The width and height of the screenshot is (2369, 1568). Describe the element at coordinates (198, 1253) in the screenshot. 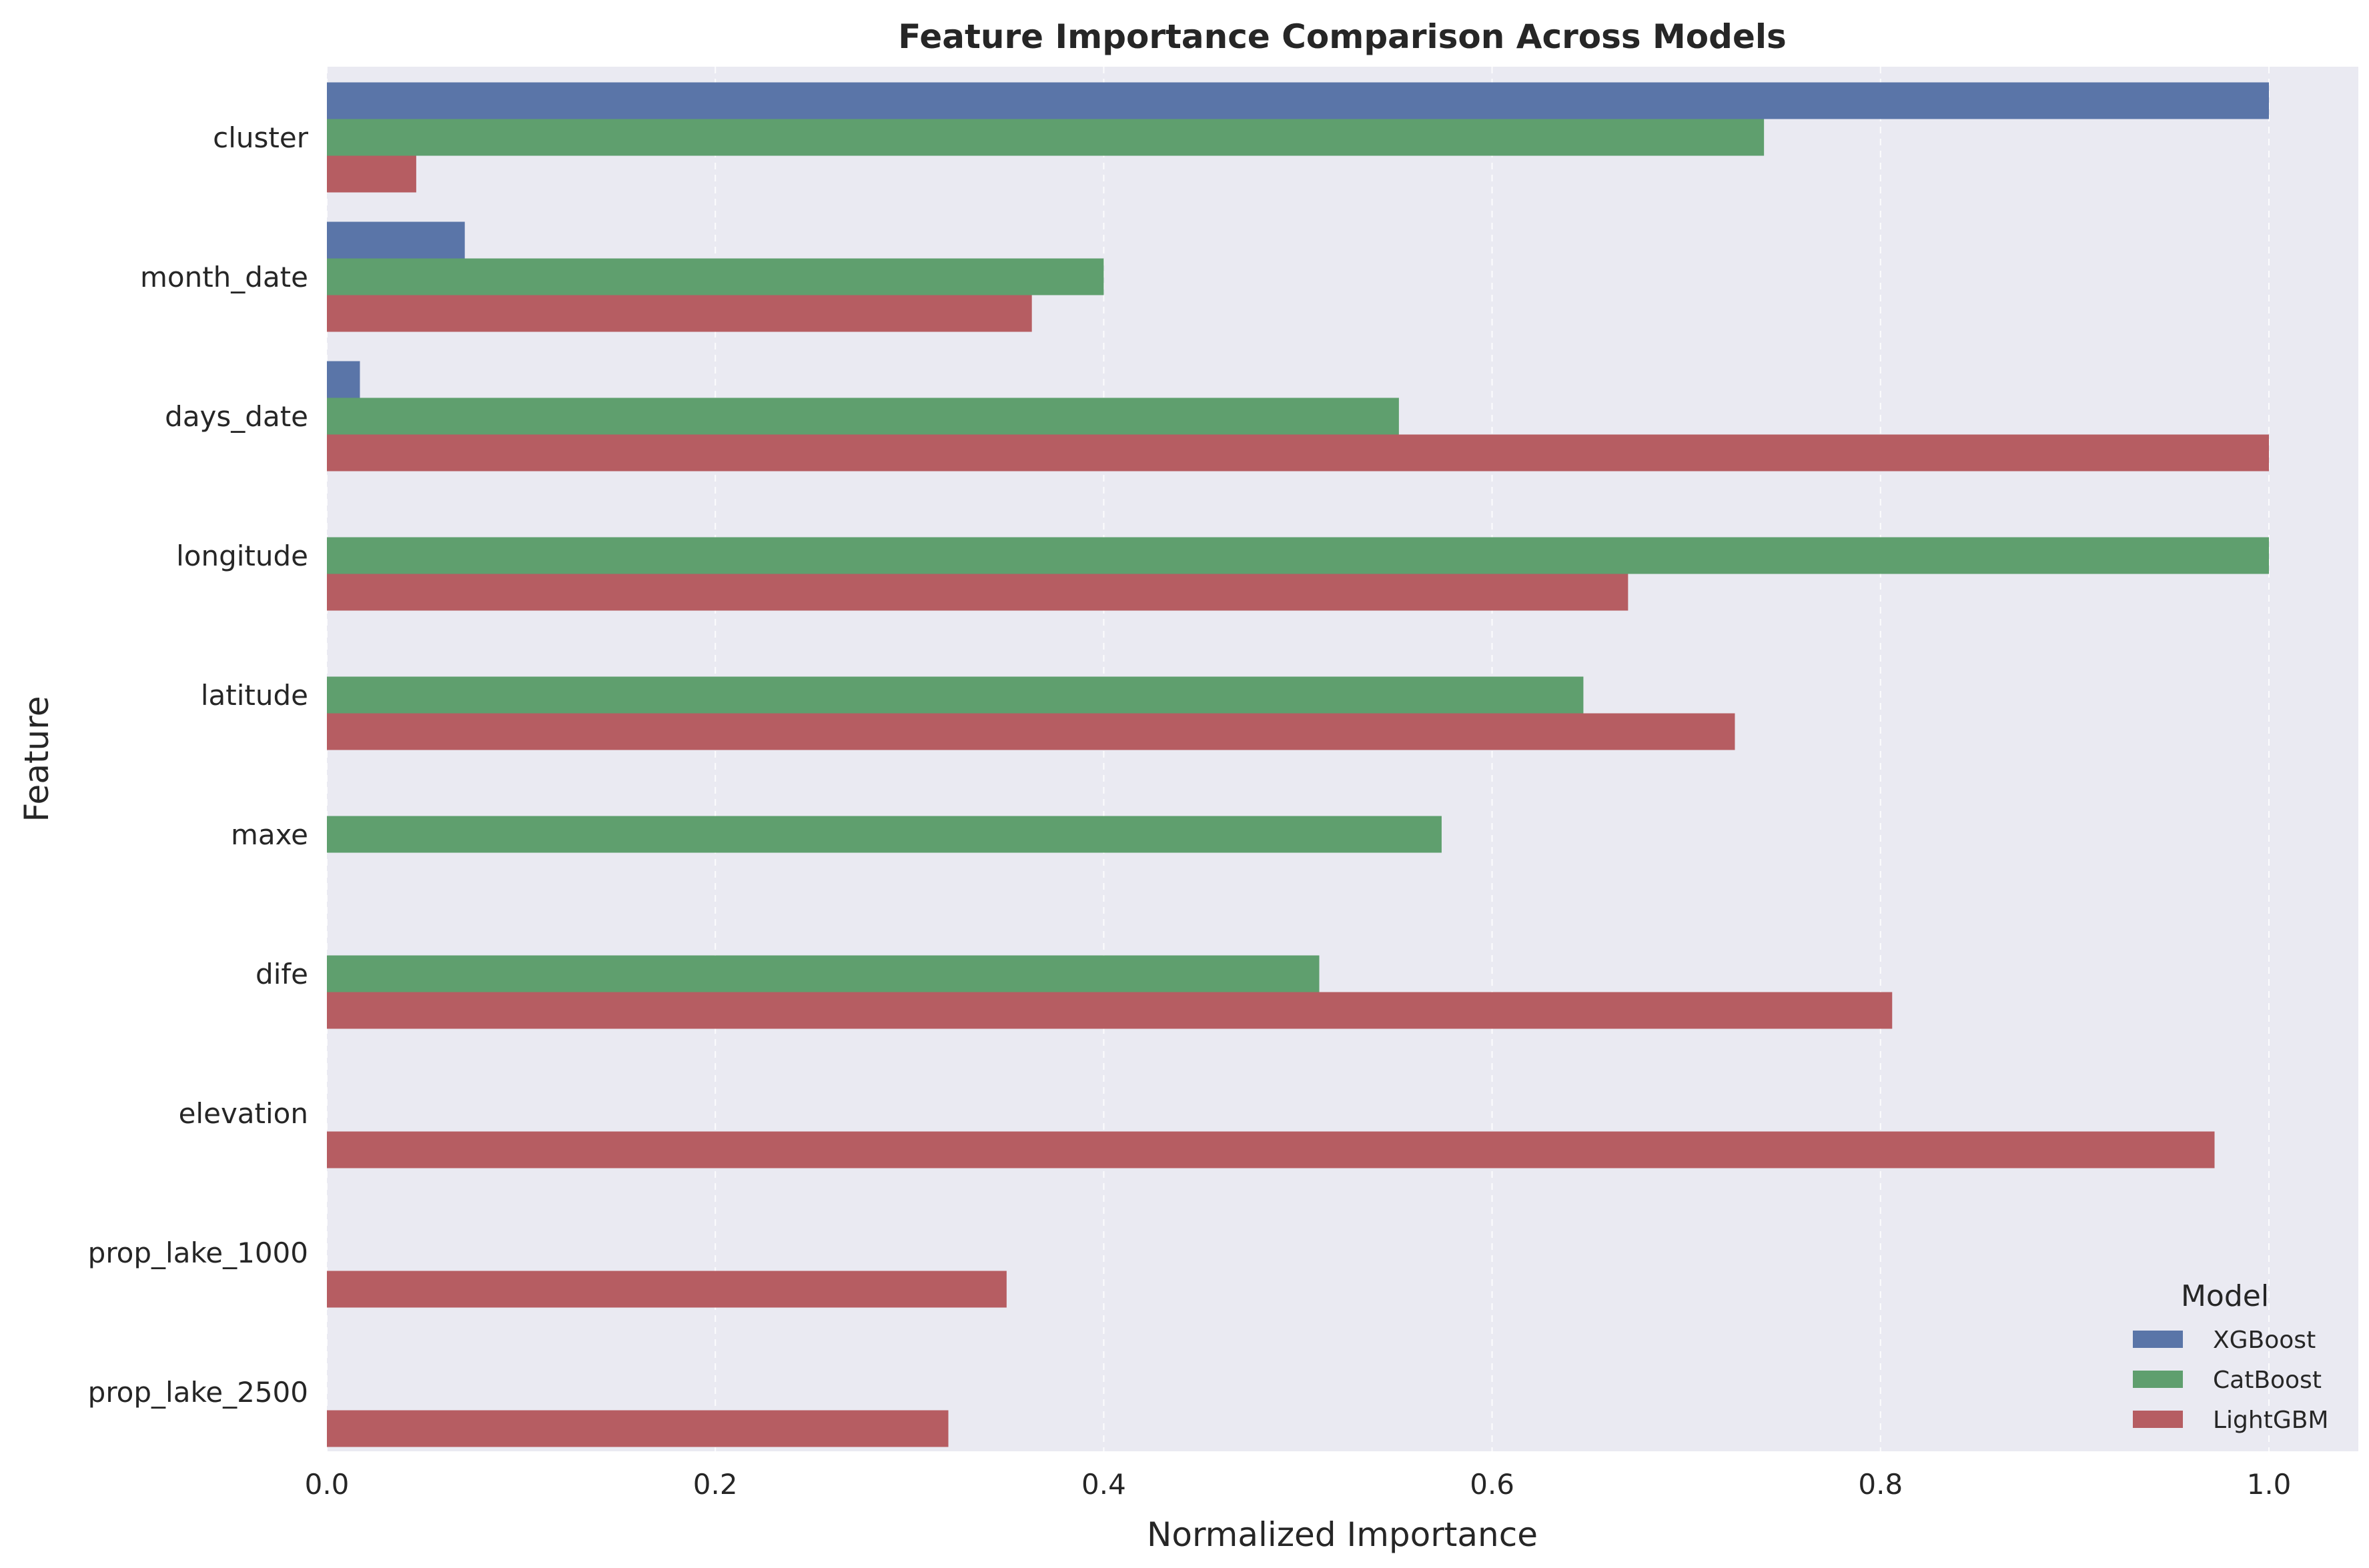

I see `y-tick-label: prop_lake_1000` at that location.